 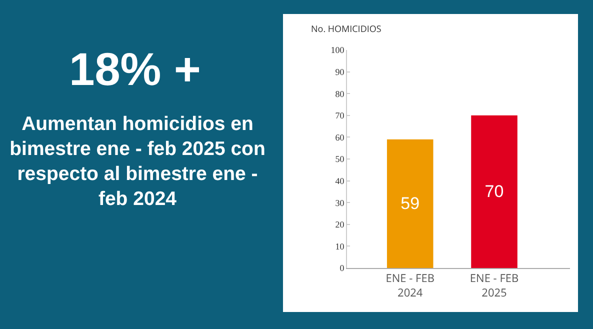 I want to click on y-tick-label: 10, so click(x=340, y=246).